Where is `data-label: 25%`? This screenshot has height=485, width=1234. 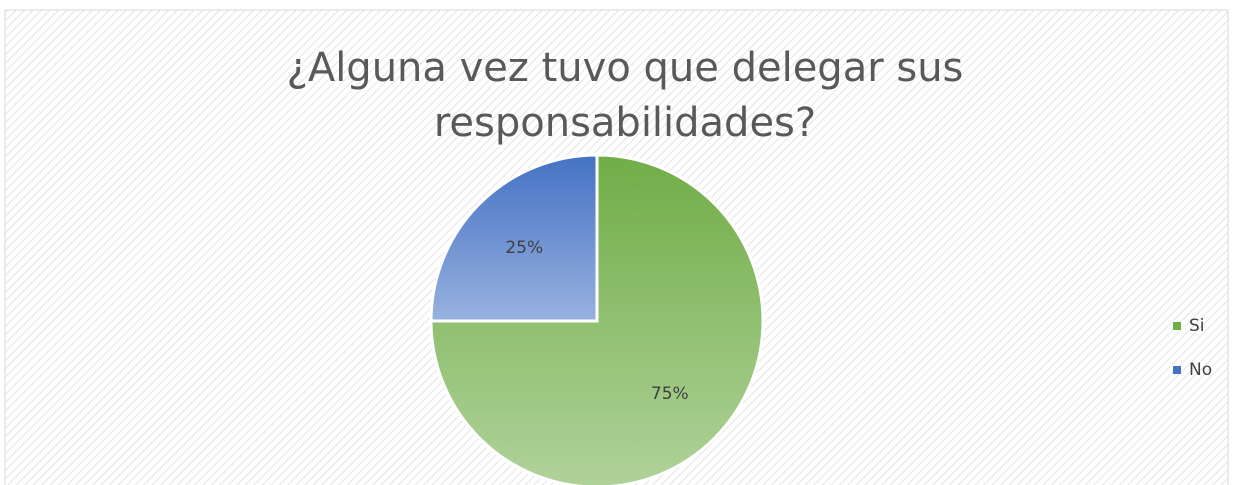
data-label: 25% is located at coordinates (524, 248).